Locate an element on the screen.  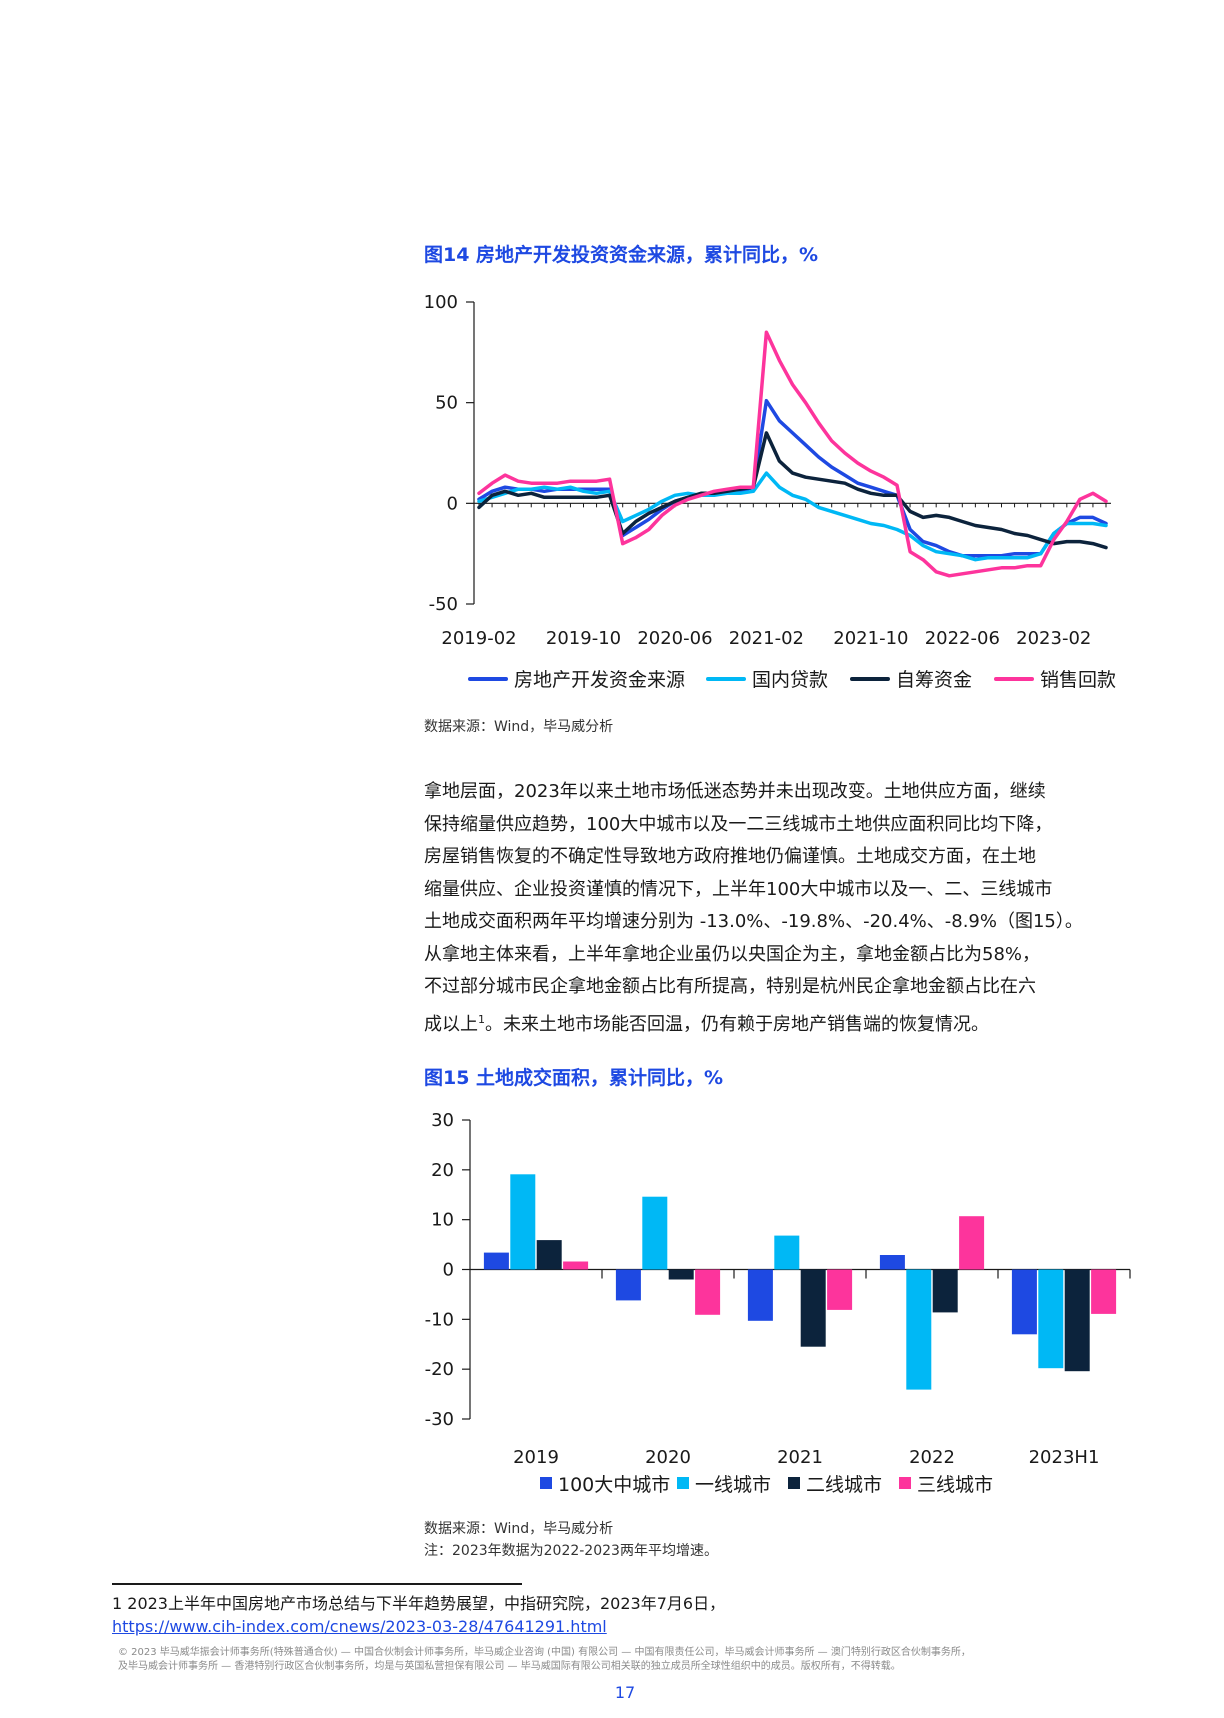
figure-15-title: 图15 土地成交面积，累计同比，% is located at coordinates (574, 1078).